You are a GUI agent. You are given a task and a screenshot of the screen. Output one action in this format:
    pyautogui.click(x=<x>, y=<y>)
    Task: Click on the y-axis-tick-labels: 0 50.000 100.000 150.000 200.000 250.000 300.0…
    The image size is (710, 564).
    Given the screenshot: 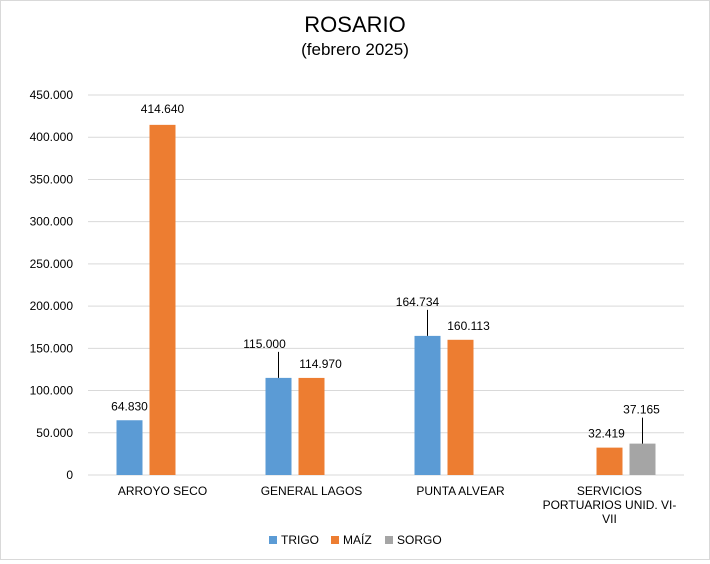 What is the action you would take?
    pyautogui.click(x=52, y=285)
    